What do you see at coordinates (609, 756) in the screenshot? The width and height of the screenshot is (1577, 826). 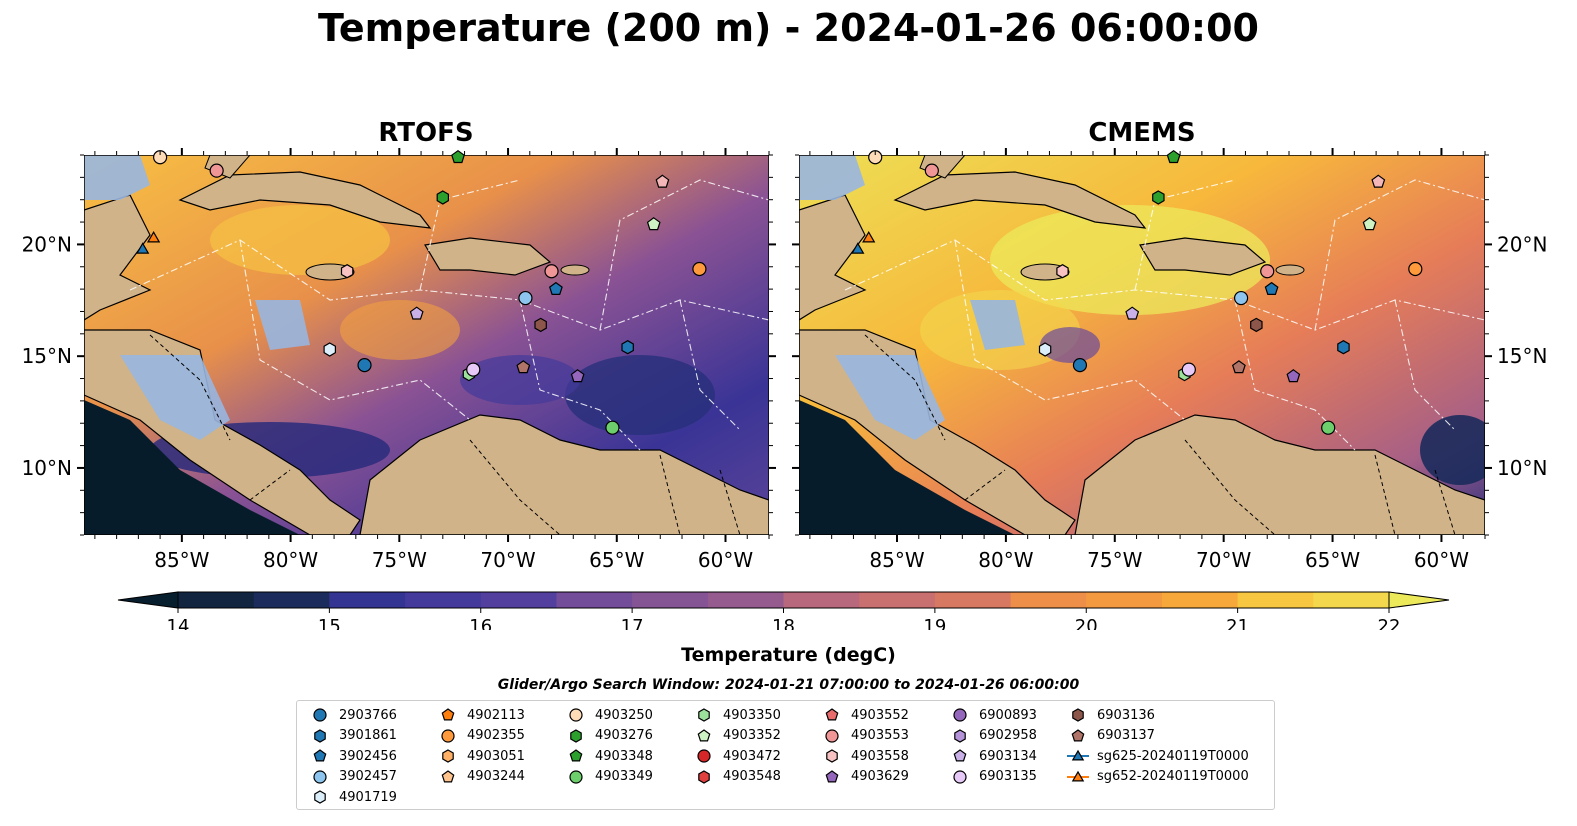 I see `legend-entry: 4903348` at bounding box center [609, 756].